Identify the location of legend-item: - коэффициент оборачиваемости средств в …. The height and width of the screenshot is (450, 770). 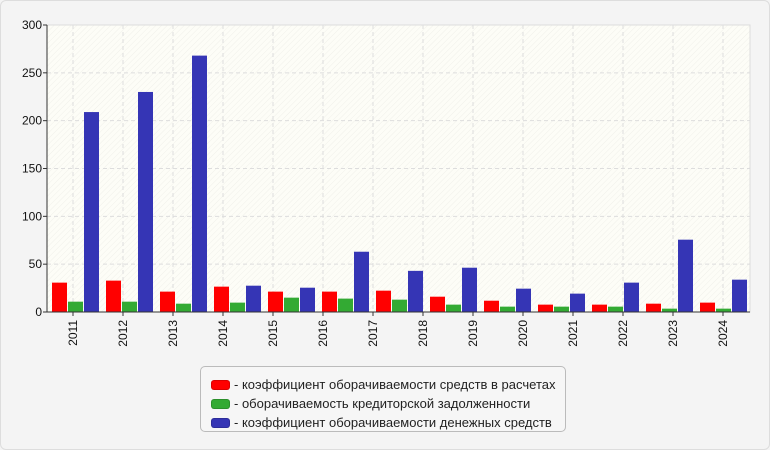
(388, 384).